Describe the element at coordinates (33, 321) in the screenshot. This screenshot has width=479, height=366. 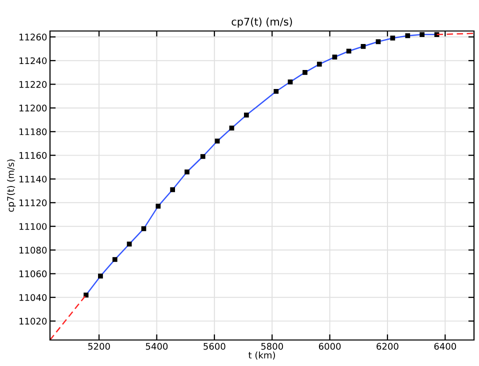
I see `y-tick-label: 11020` at that location.